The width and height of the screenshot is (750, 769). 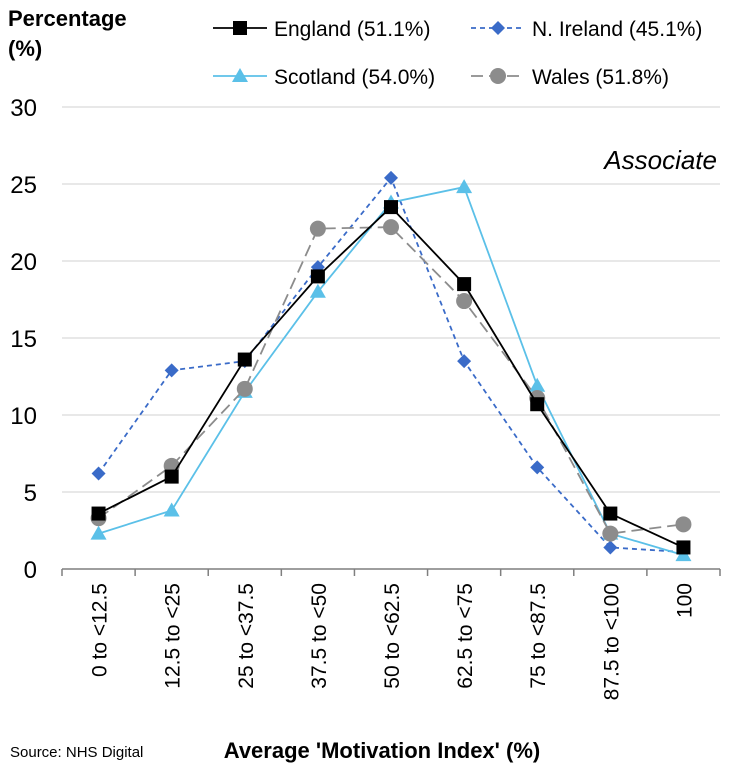 What do you see at coordinates (246, 636) in the screenshot?
I see `x-tick-label: 25 to <37.5` at bounding box center [246, 636].